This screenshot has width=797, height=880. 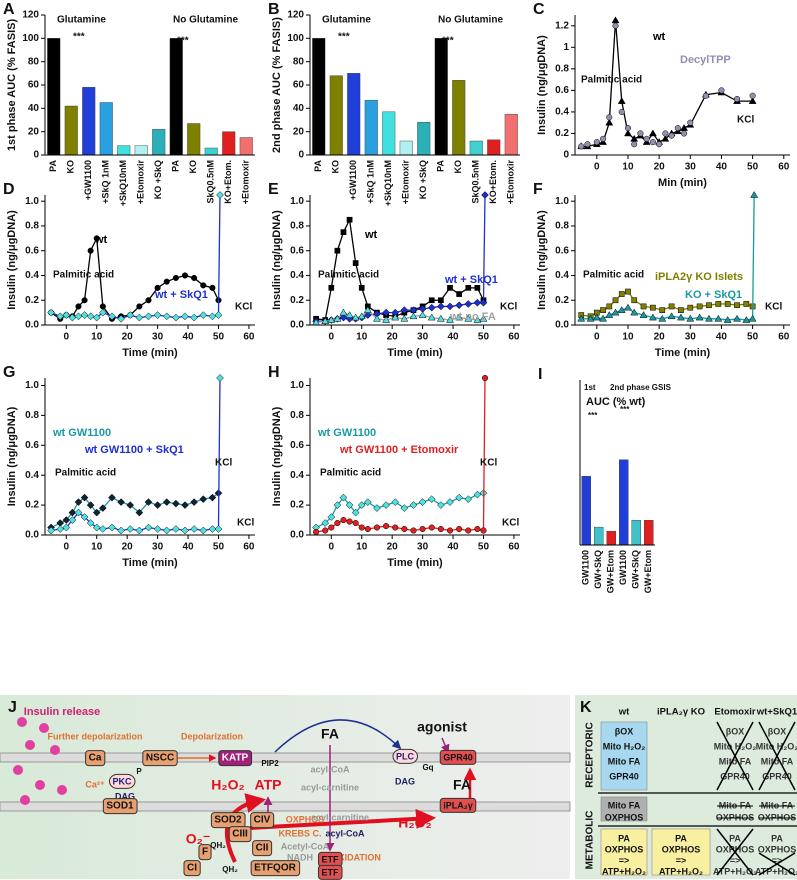 I want to click on x-tick-label: GW1100, so click(x=586, y=567).